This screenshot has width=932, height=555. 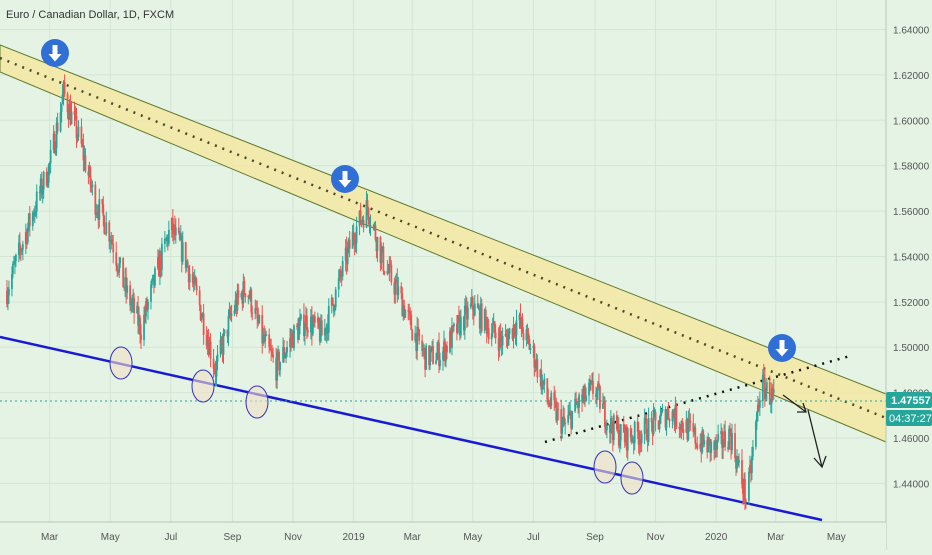 What do you see at coordinates (909, 275) in the screenshot?
I see `price-axis-panel` at bounding box center [909, 275].